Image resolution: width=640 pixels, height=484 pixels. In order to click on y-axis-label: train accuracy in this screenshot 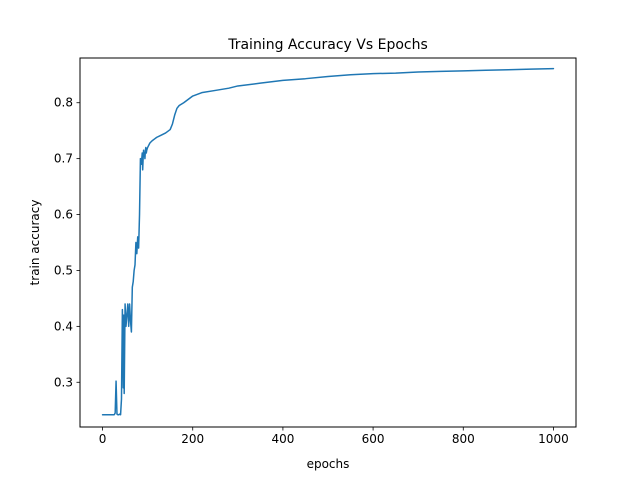, I will do `click(35, 243)`.